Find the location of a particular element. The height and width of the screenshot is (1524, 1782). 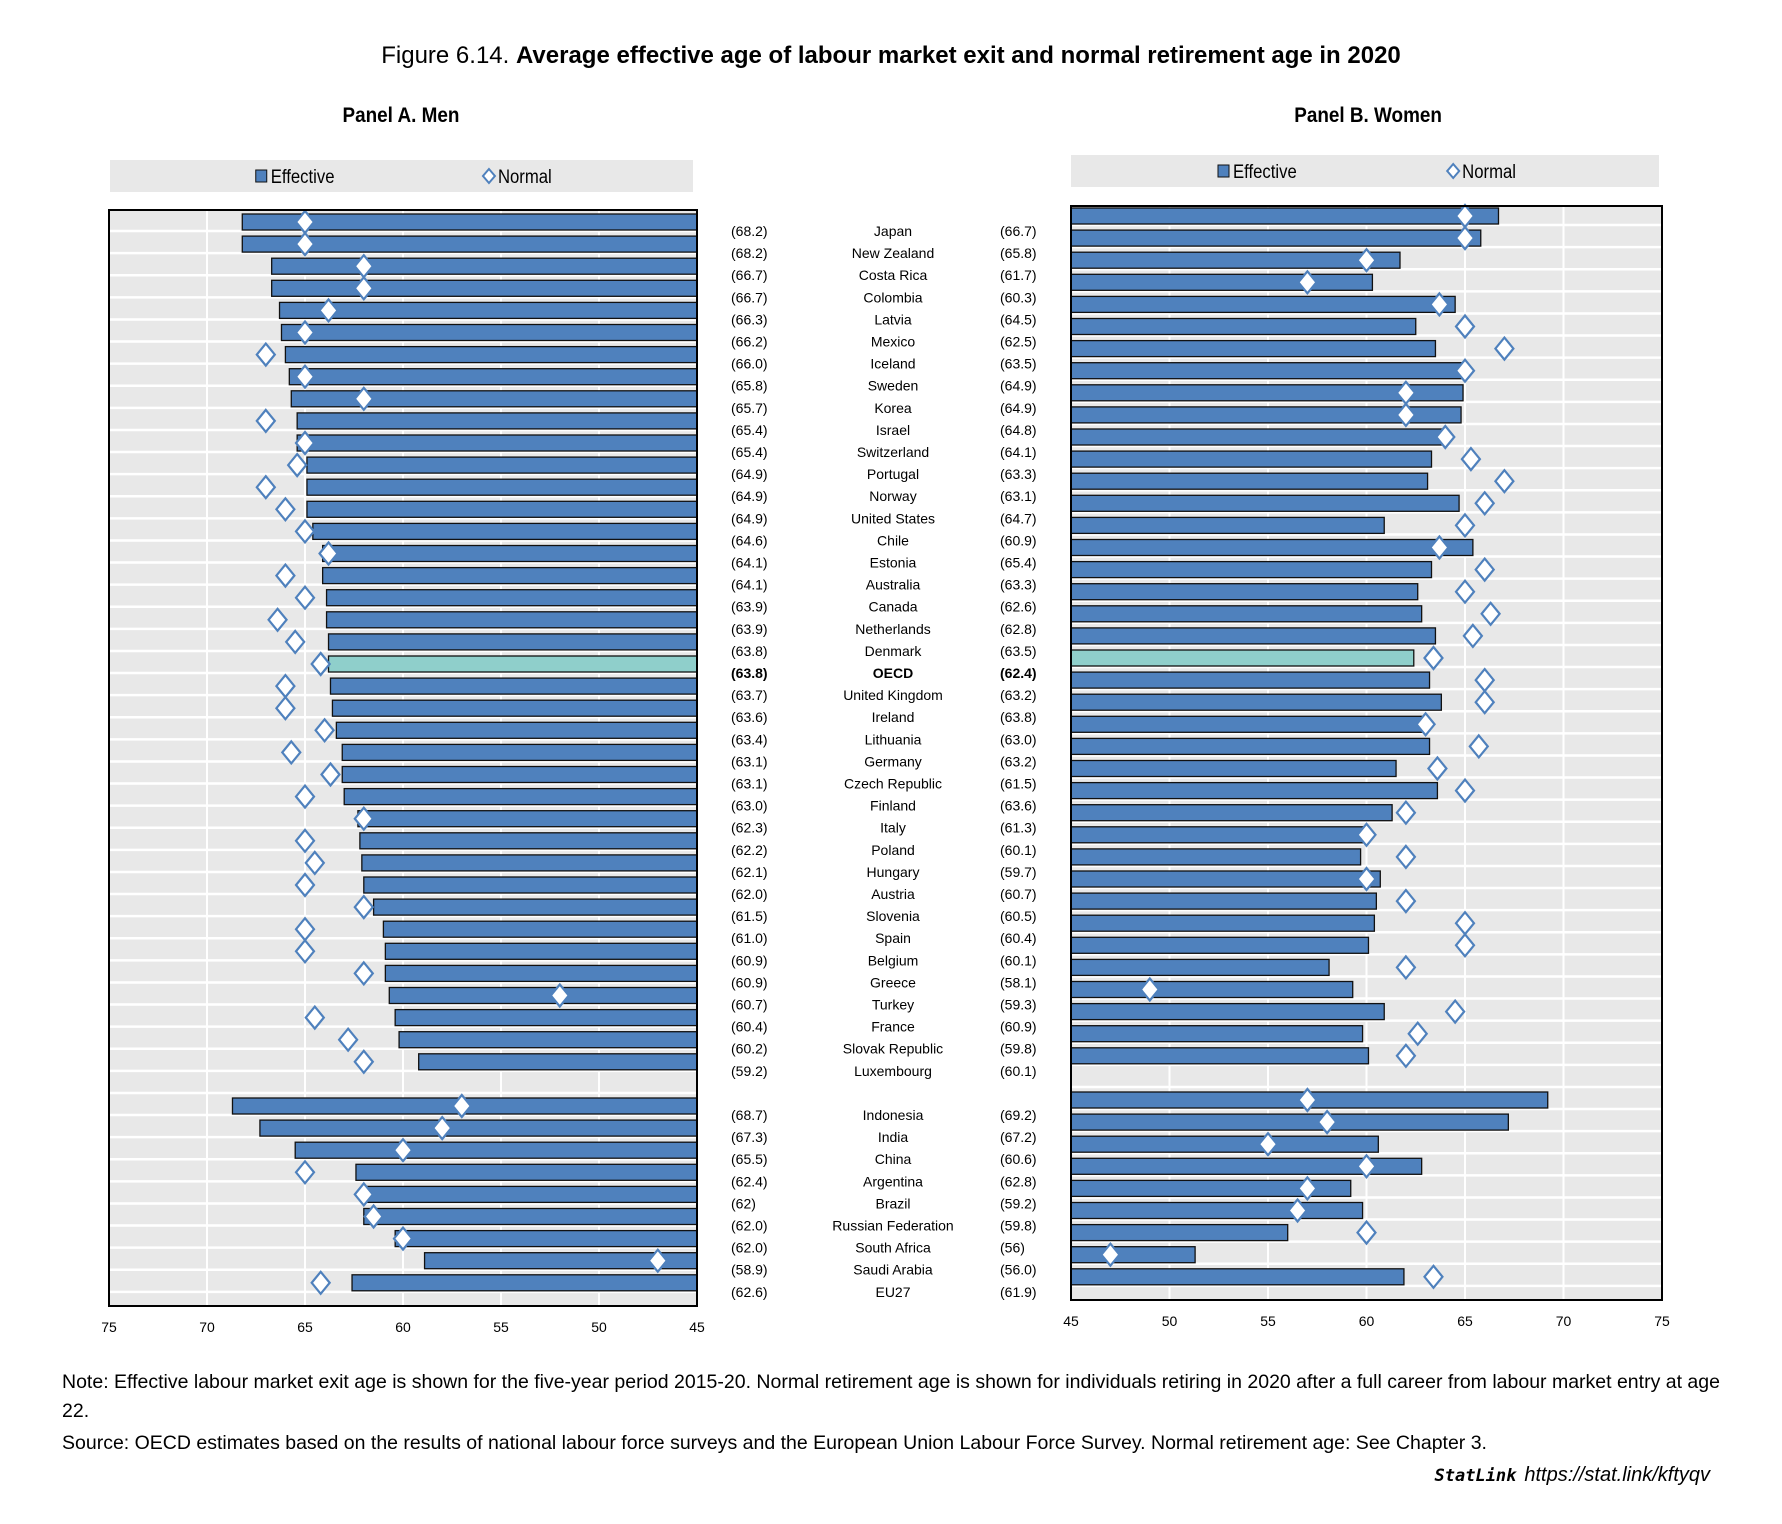

marker-normal-chile is located at coordinates (305, 531).